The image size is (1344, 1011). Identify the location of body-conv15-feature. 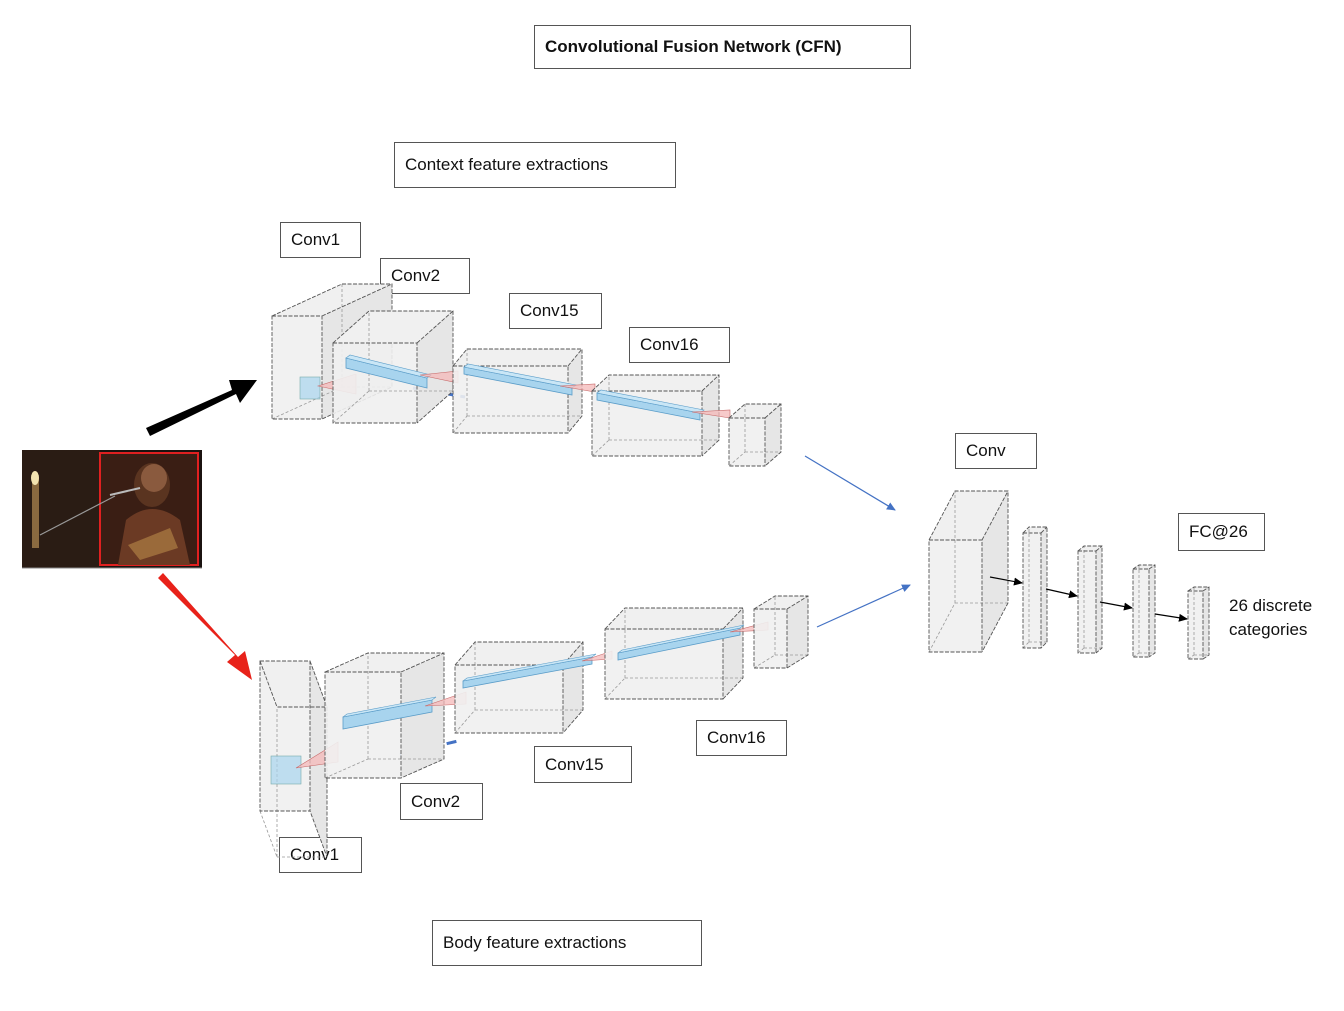
(529, 671).